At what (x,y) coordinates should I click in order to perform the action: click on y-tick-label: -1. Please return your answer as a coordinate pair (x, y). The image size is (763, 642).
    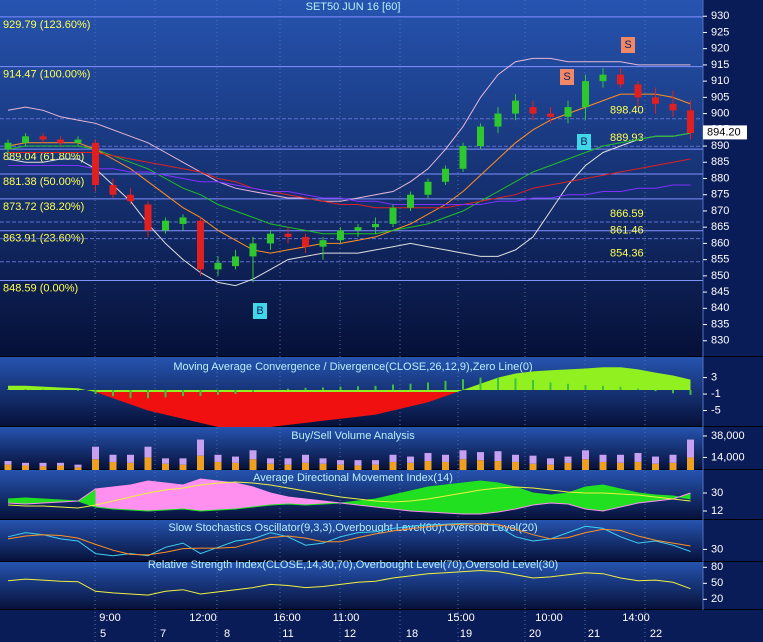
    Looking at the image, I should click on (716, 394).